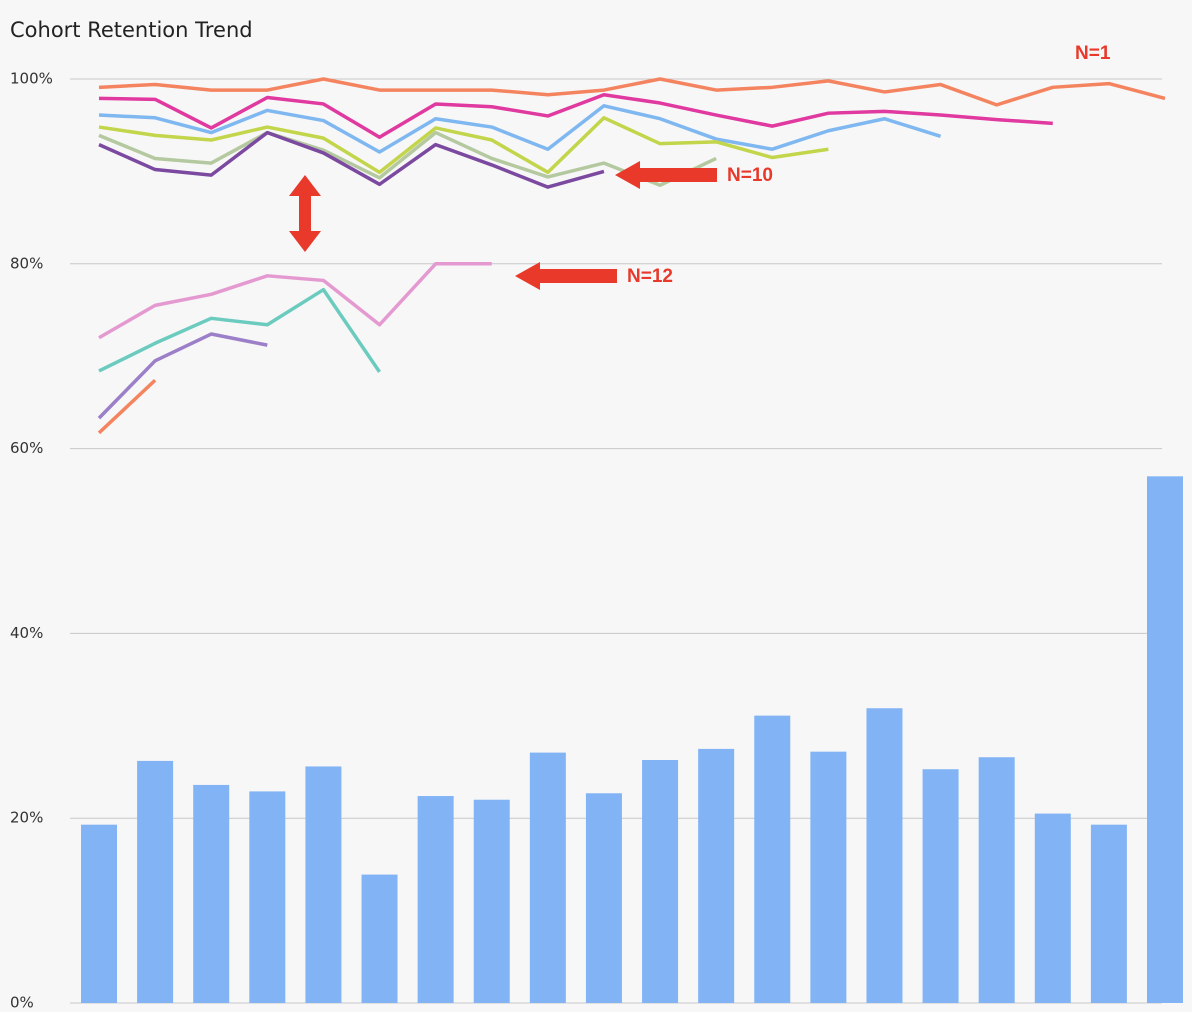 The width and height of the screenshot is (1192, 1012). Describe the element at coordinates (1093, 53) in the screenshot. I see `annotation: N=1` at that location.